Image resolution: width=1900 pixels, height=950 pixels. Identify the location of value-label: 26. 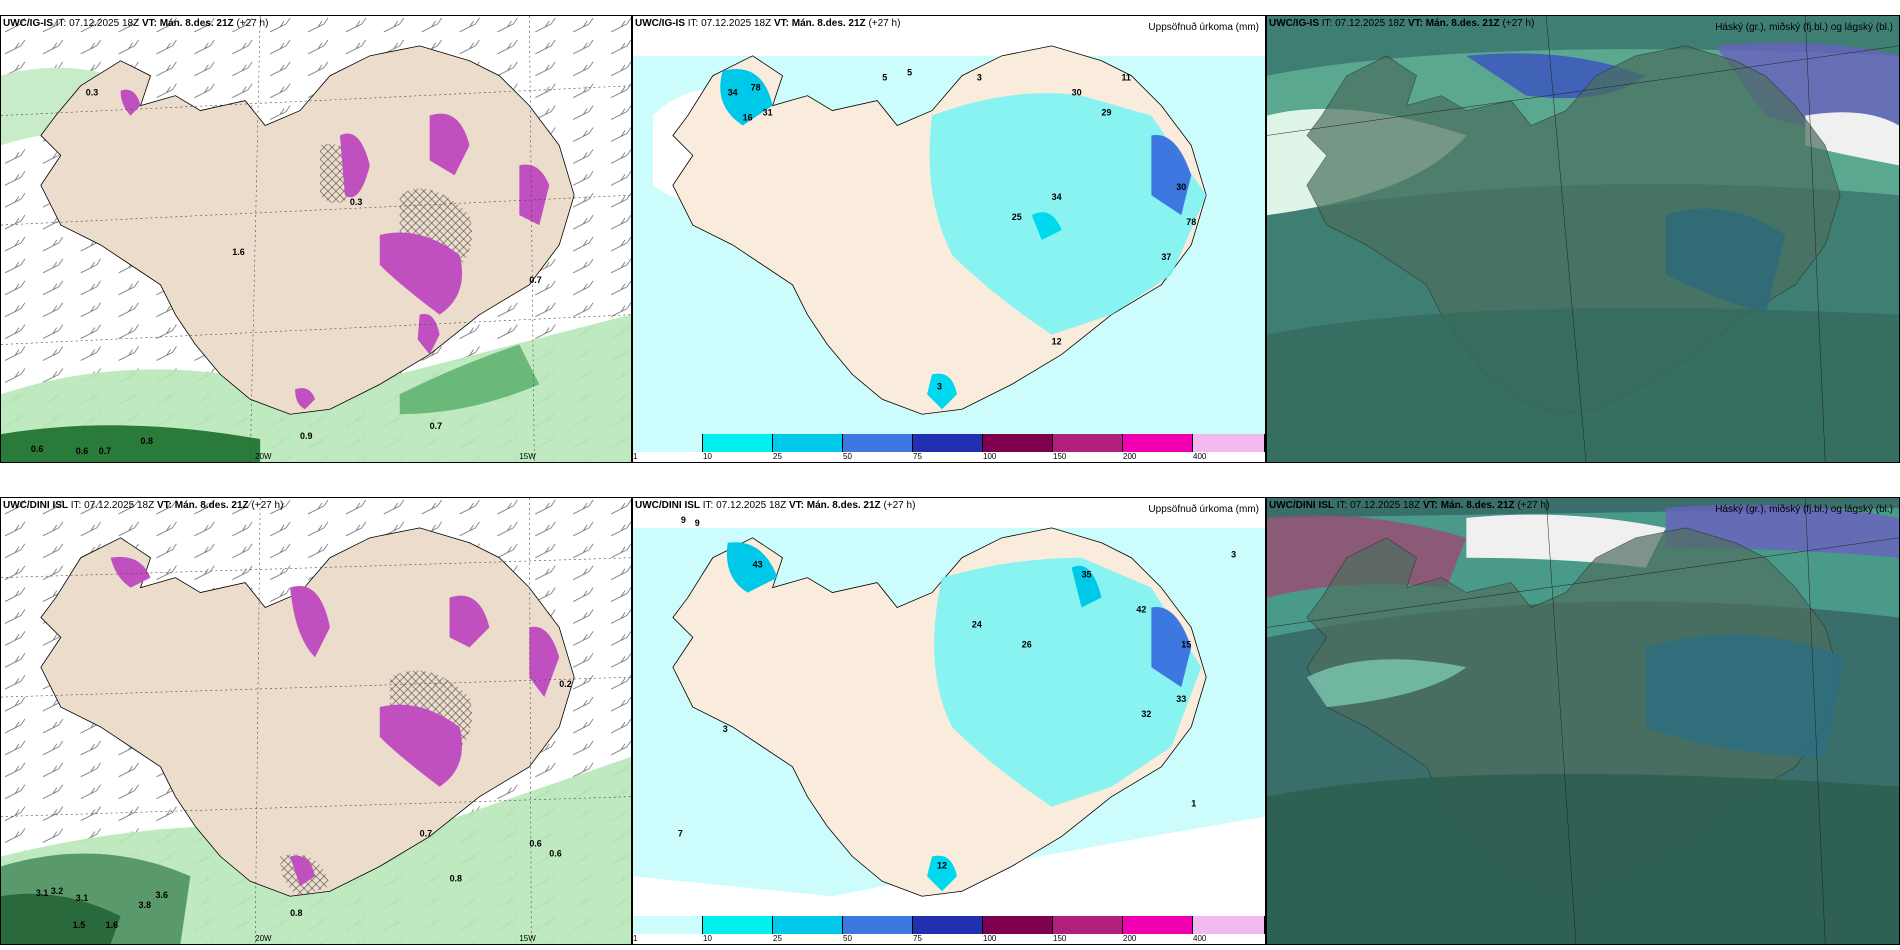
(1027, 644).